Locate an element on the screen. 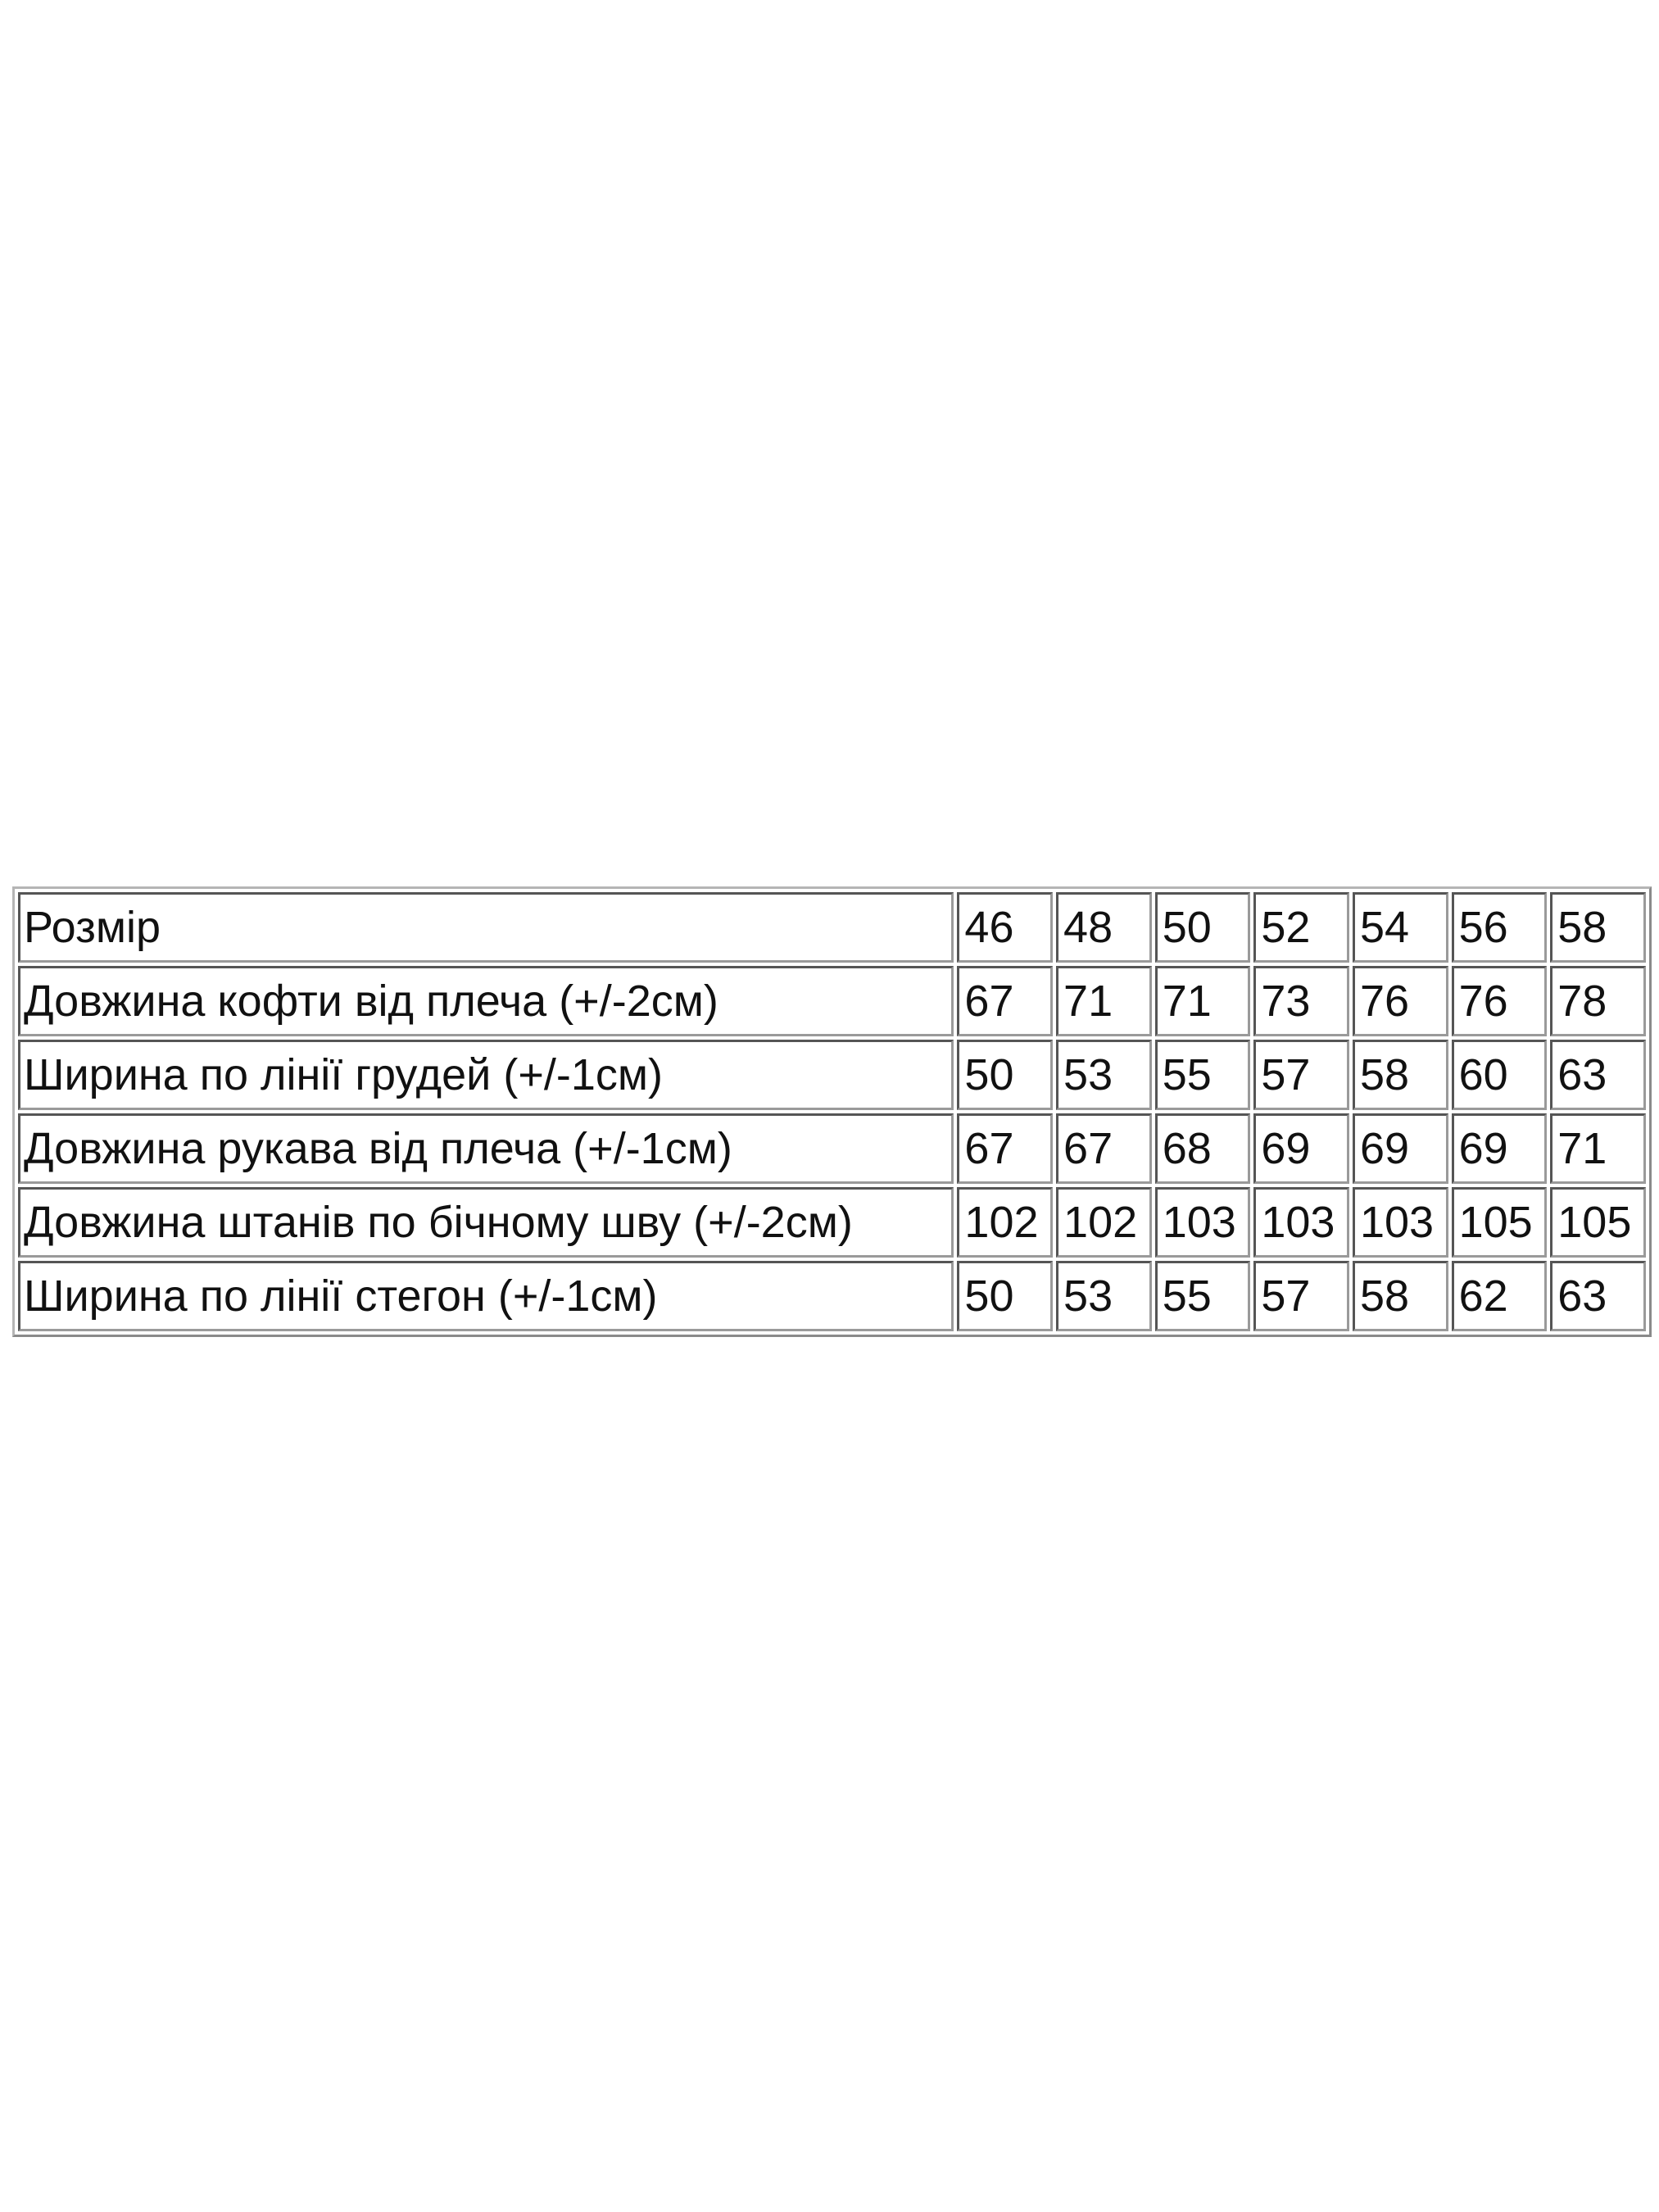 The width and height of the screenshot is (1659, 2212). table-header-row: Розмір 46 48 50 52 54 56 58 is located at coordinates (832, 927).